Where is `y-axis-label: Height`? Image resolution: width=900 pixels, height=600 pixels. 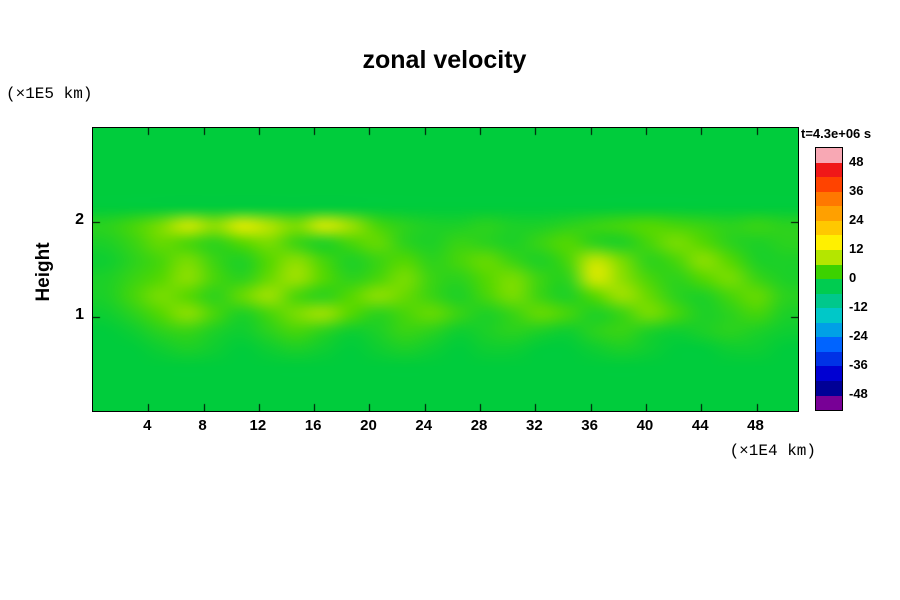 y-axis-label: Height is located at coordinates (43, 272).